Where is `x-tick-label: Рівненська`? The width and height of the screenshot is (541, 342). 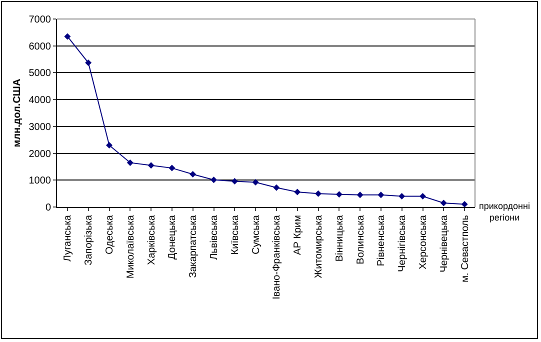
x-tick-label: Рівненська is located at coordinates (382, 240).